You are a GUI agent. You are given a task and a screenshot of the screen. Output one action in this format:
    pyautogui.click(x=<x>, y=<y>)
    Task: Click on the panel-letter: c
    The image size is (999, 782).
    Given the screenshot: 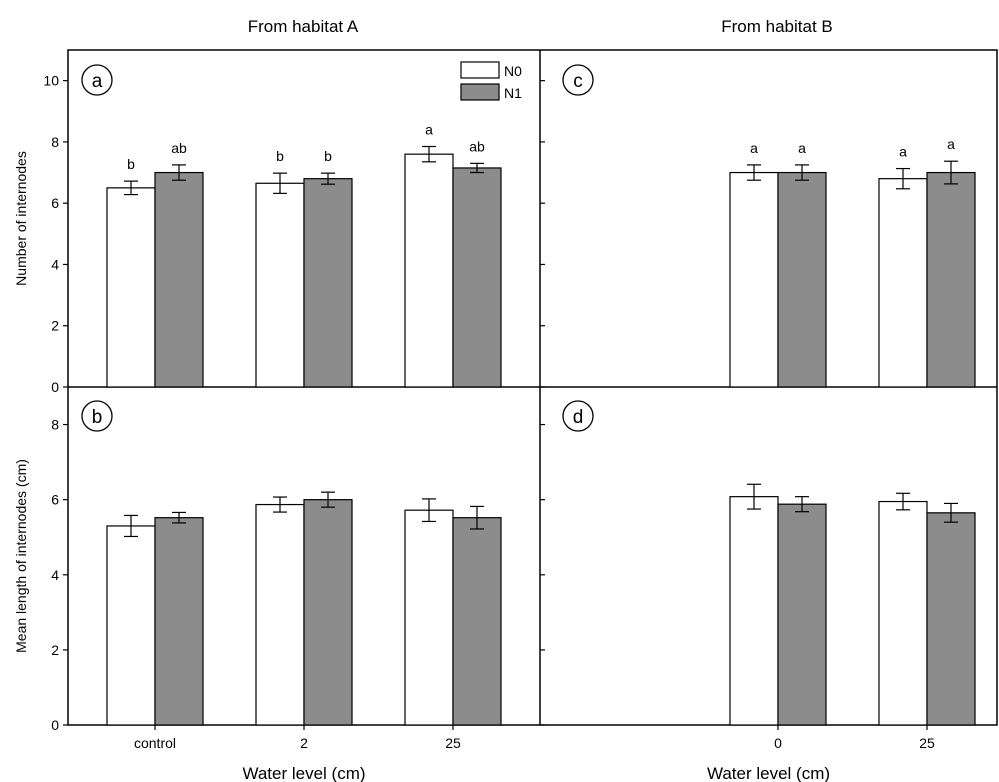 What is the action you would take?
    pyautogui.click(x=578, y=81)
    